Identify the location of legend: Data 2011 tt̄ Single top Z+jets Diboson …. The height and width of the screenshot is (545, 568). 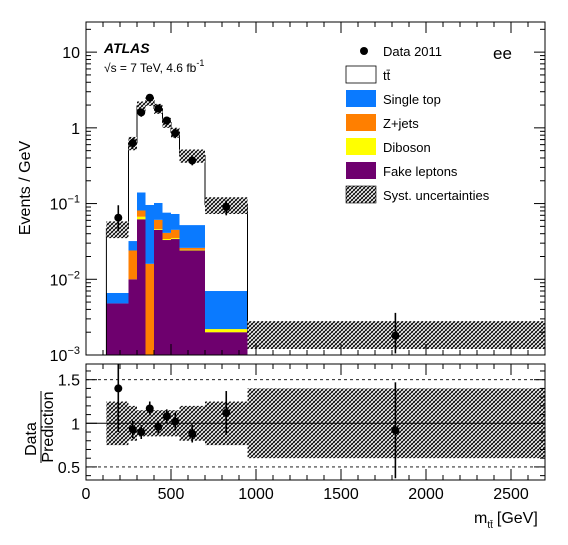
(417, 124).